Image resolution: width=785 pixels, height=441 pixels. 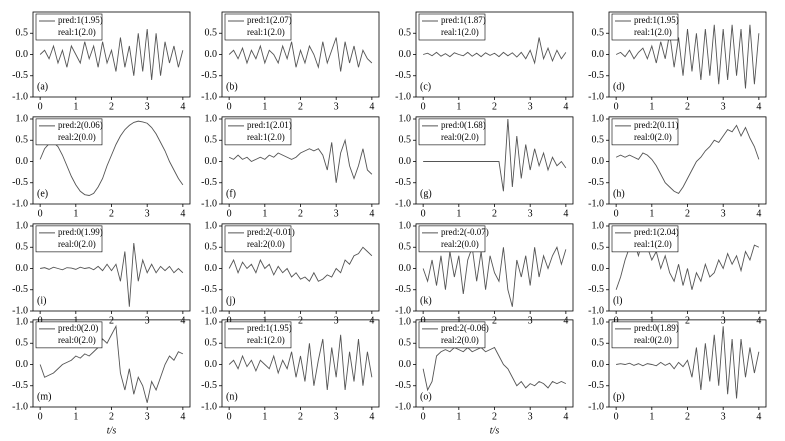 I want to click on x-axis-label: t/s, so click(x=112, y=430).